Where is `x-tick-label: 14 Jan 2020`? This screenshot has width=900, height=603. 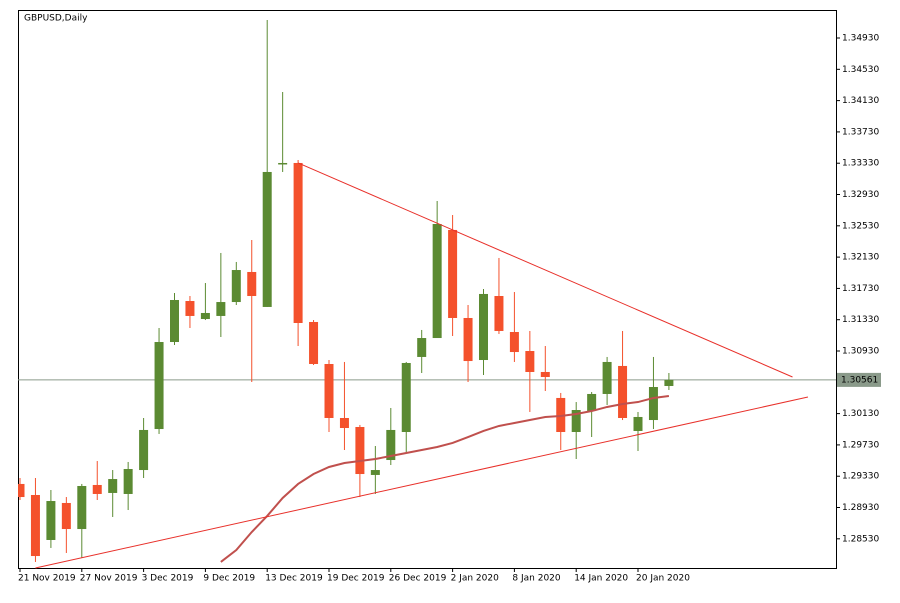
x-tick-label: 14 Jan 2020 is located at coordinates (601, 579).